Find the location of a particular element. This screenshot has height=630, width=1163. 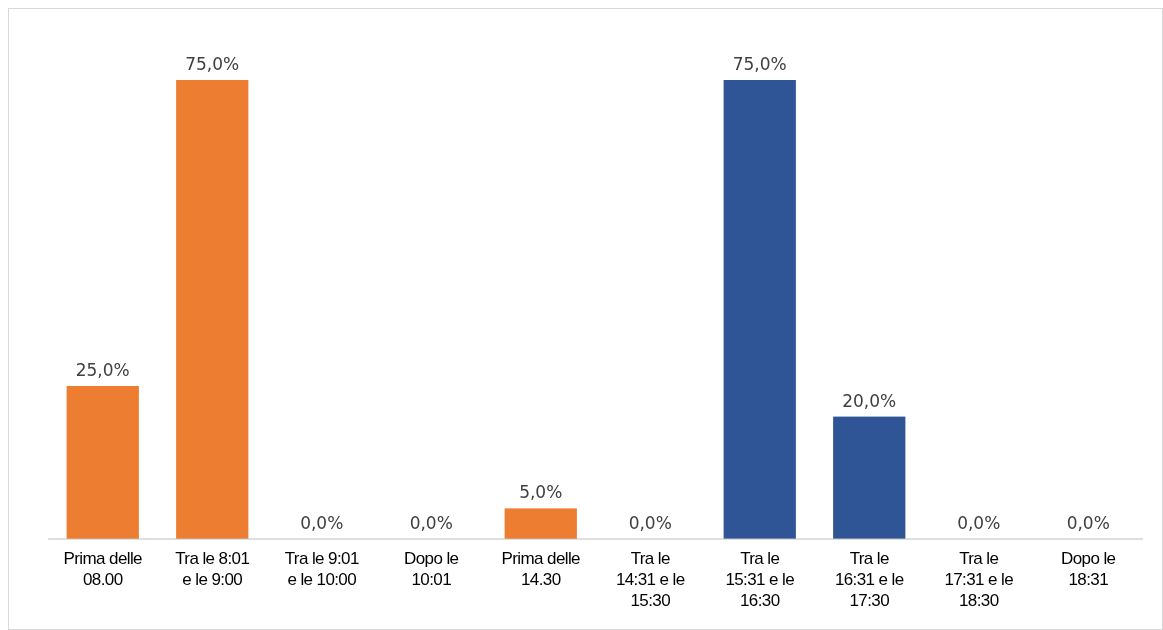

x-tick-label: Tra le 17:31 e le 18:30 is located at coordinates (979, 579).